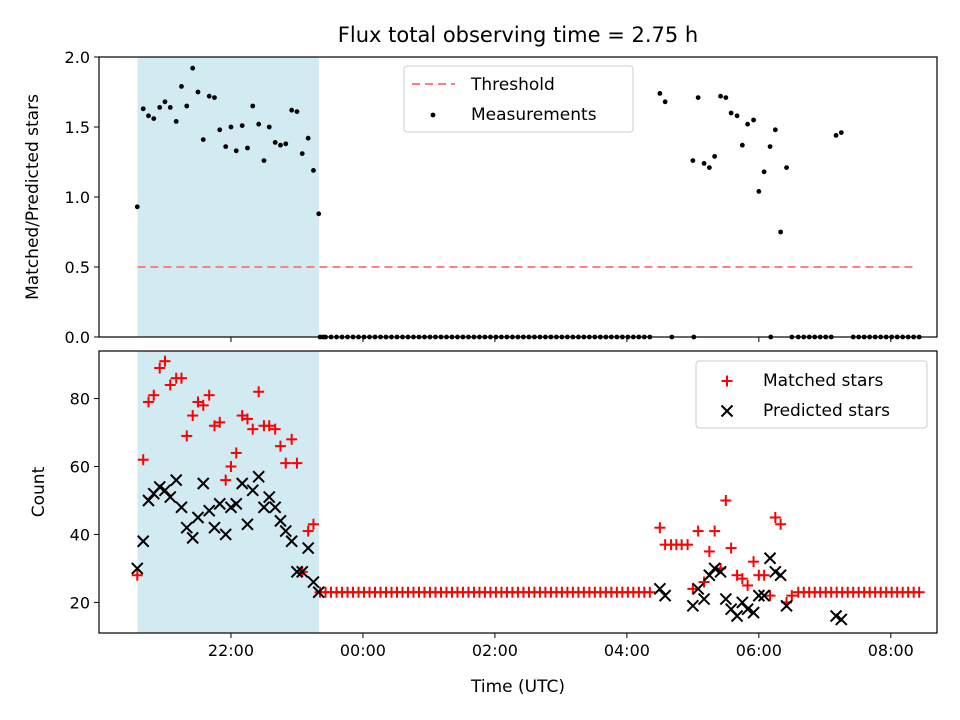  What do you see at coordinates (77, 337) in the screenshot?
I see `y-tick-label: 0.0` at bounding box center [77, 337].